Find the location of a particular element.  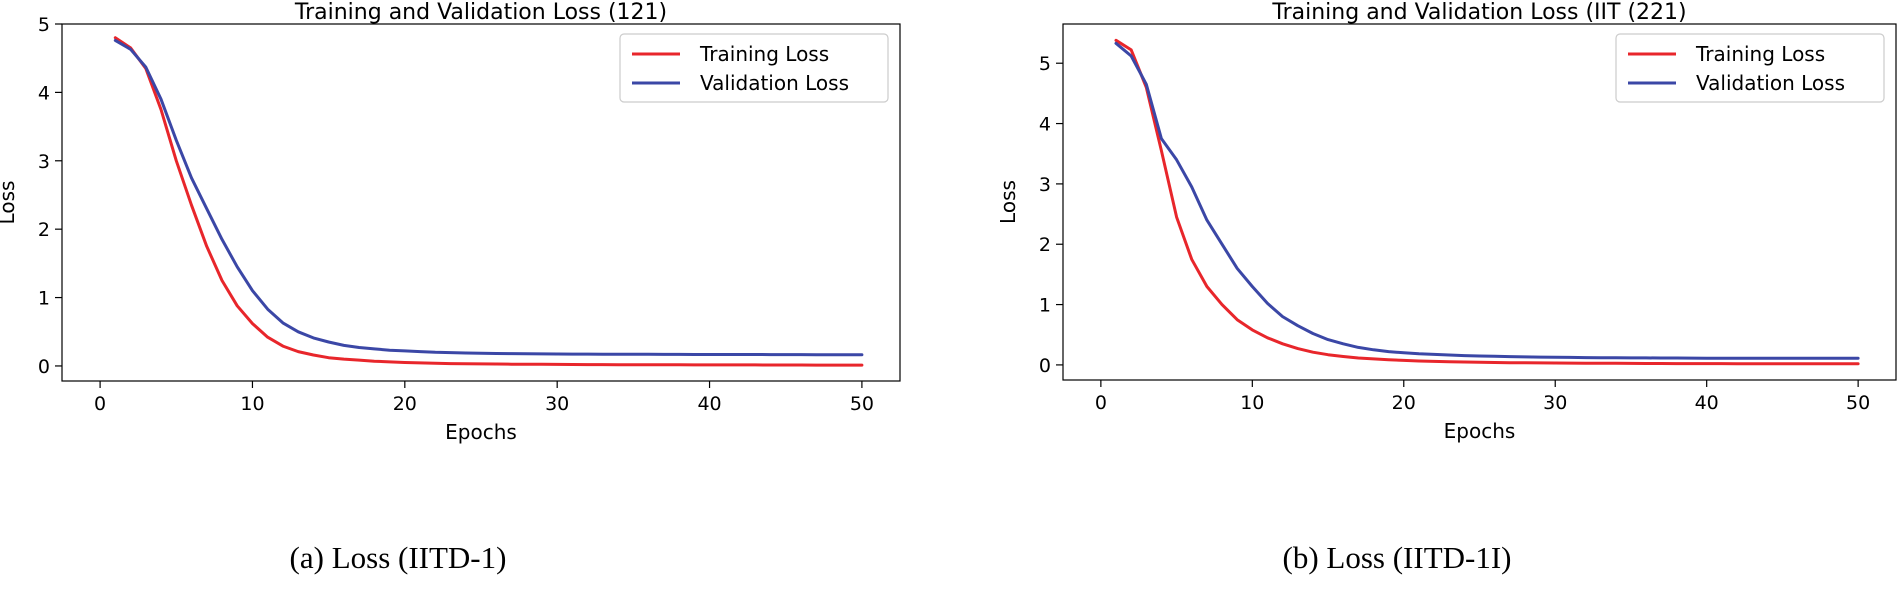

caption-a: (a) Loss (IITD-1) is located at coordinates (398, 557).